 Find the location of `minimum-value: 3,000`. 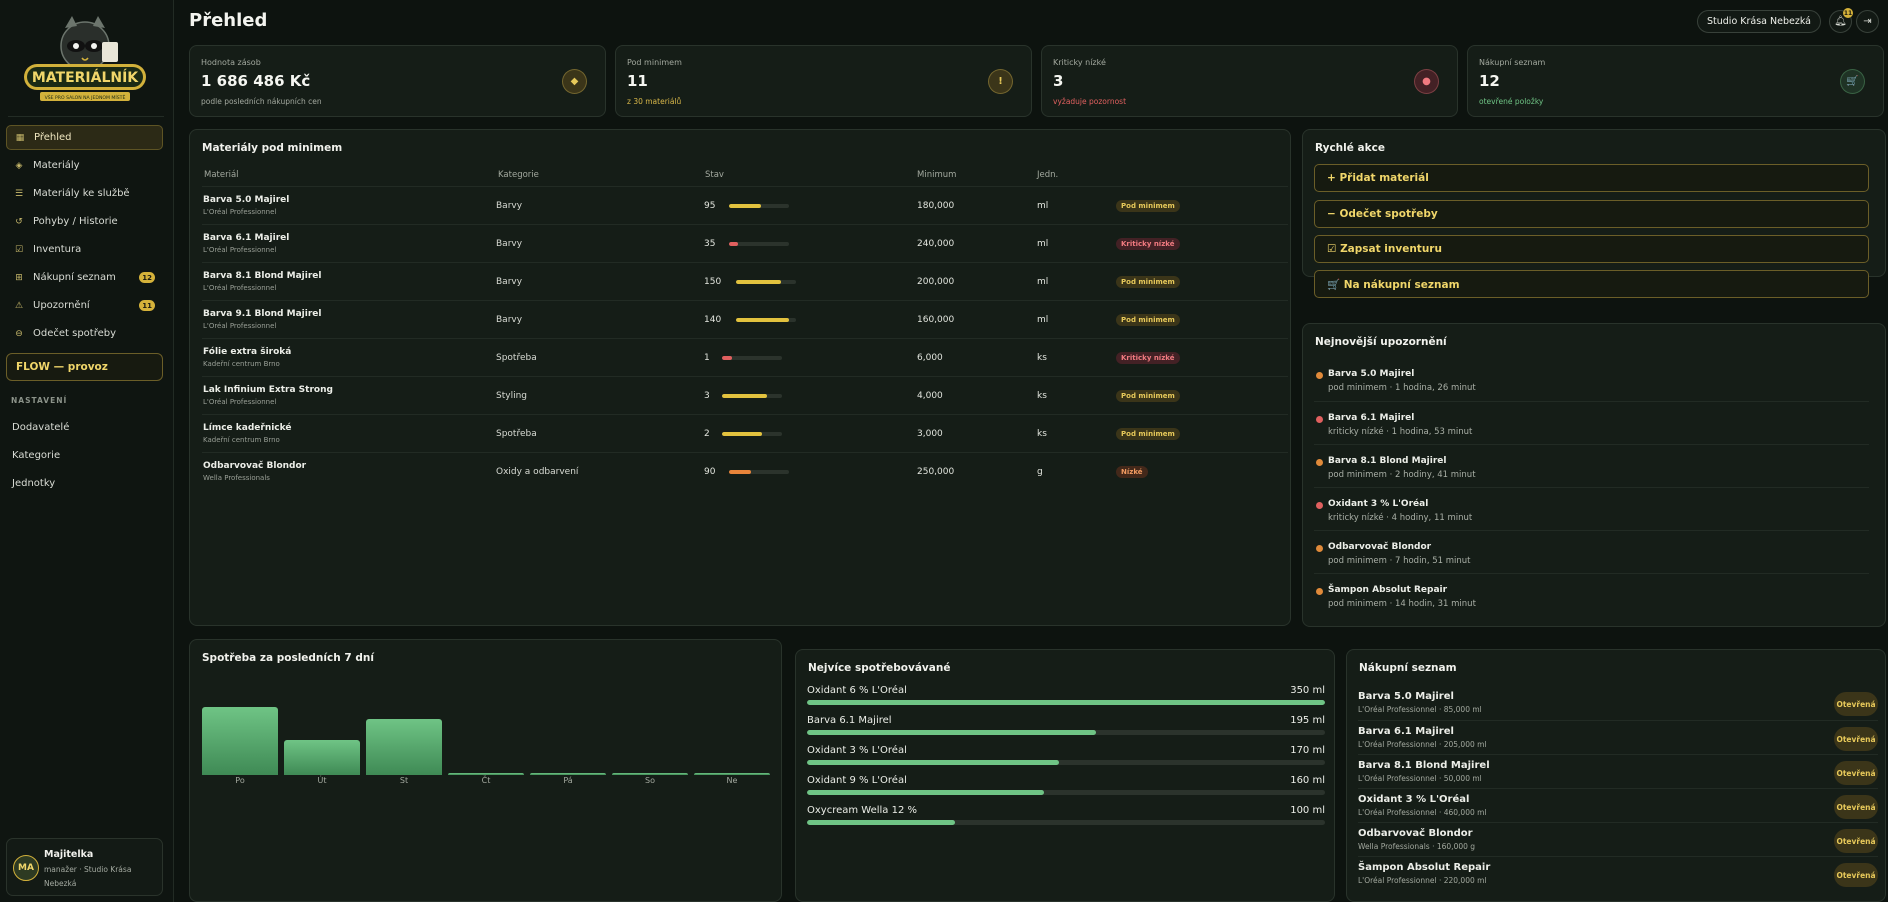

minimum-value: 3,000 is located at coordinates (930, 434).